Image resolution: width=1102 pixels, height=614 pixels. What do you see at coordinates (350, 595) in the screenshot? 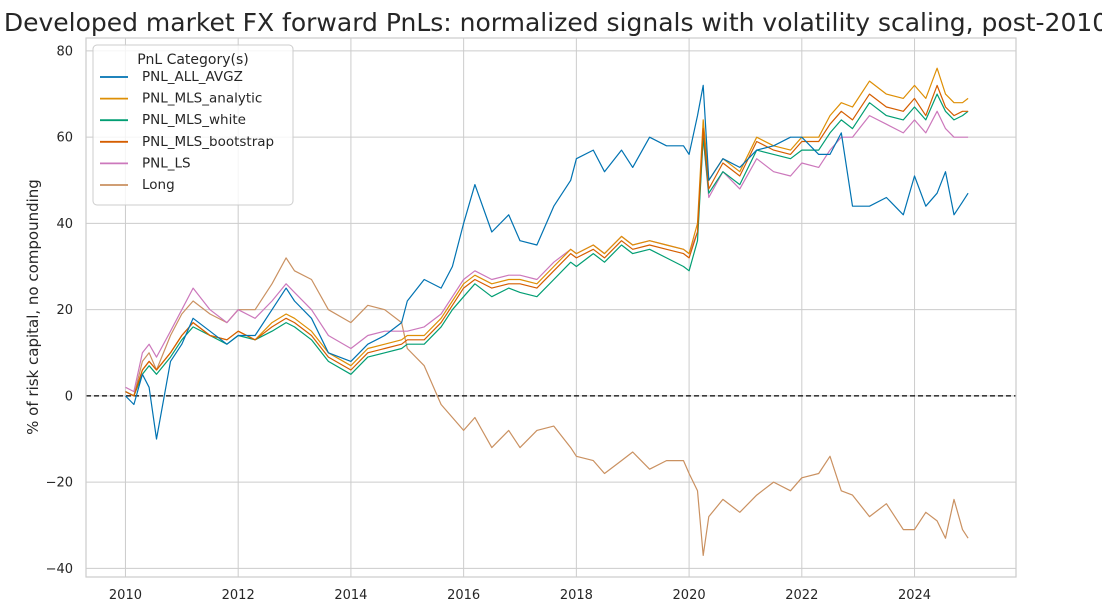
I see `x-tick-label: 2014` at bounding box center [350, 595].